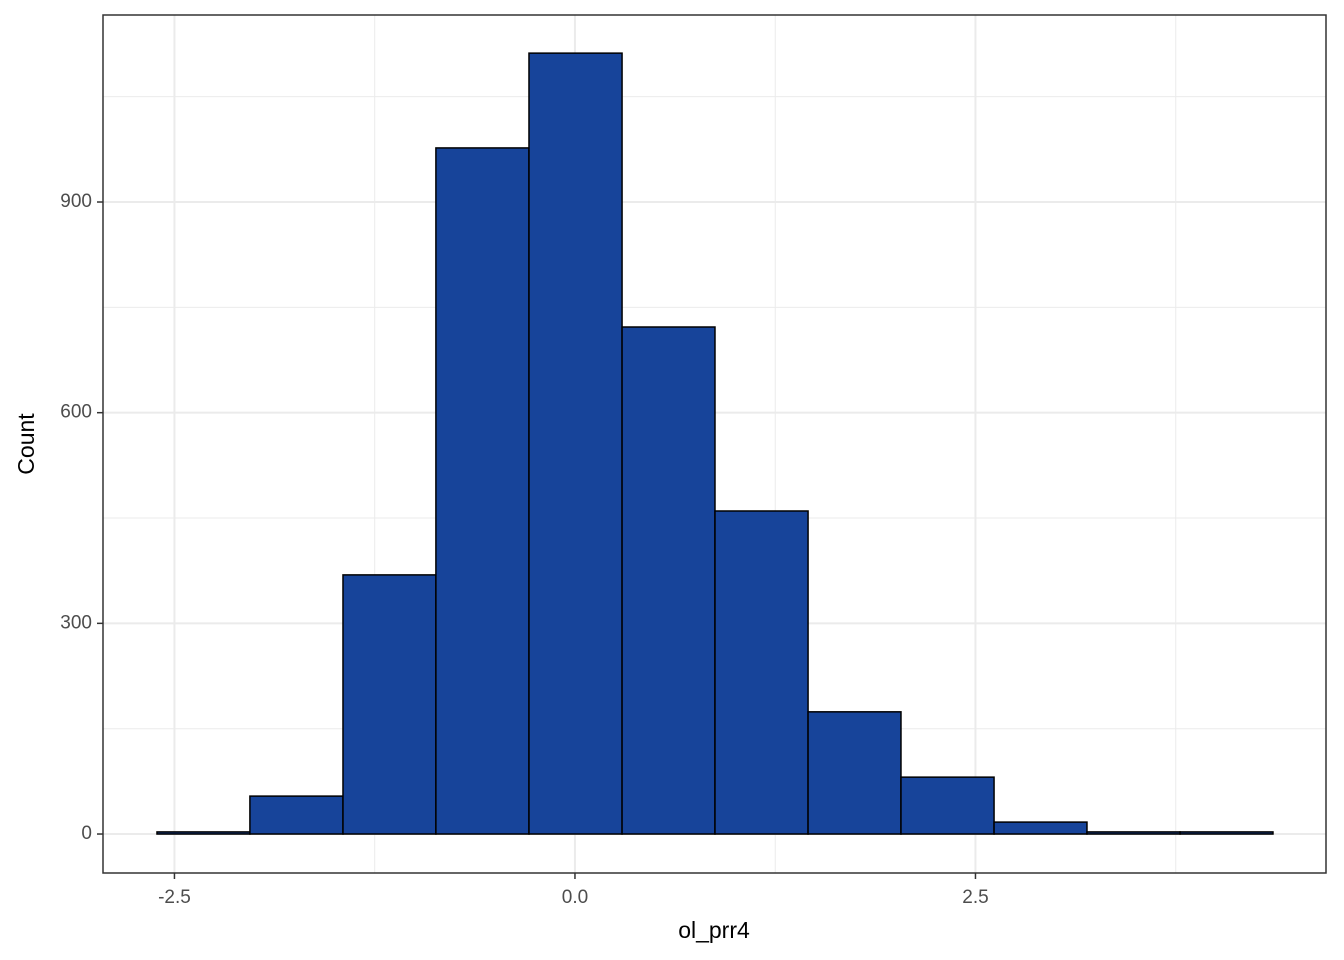 The width and height of the screenshot is (1344, 960). Describe the element at coordinates (76, 622) in the screenshot. I see `y-tick-label: 300` at that location.